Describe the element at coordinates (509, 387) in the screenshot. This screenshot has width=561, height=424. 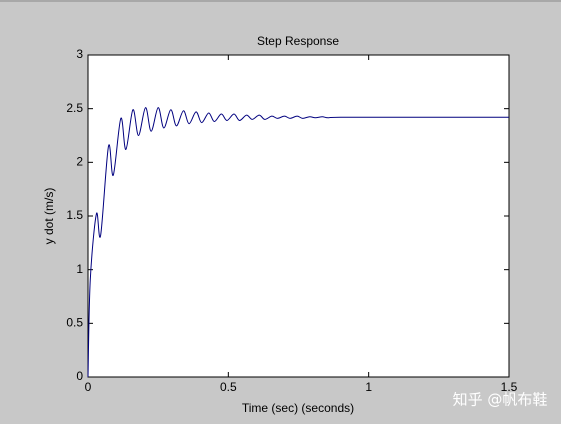
I see `x-tick-label: 1.5` at that location.